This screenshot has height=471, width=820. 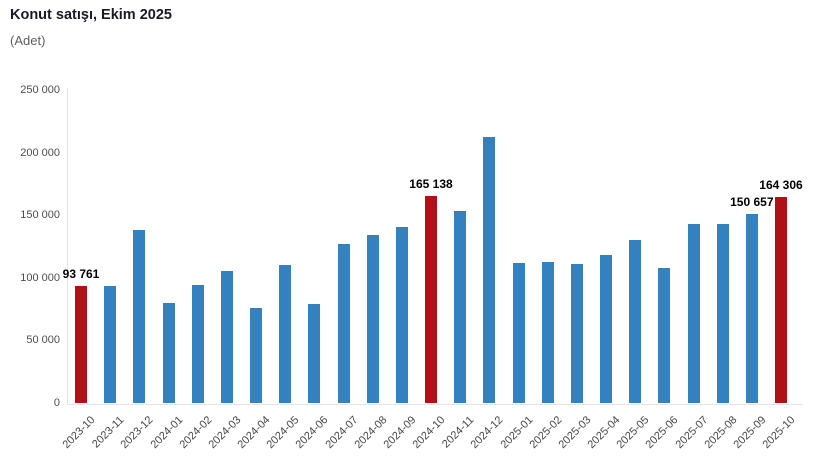 What do you see at coordinates (91, 15) in the screenshot?
I see `chart-title: Konut satışı, Ekim 2025` at bounding box center [91, 15].